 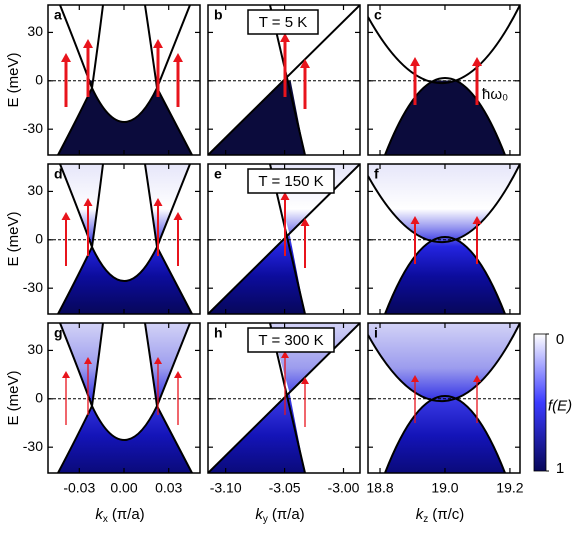 I want to click on panel: i, so click(x=444, y=398).